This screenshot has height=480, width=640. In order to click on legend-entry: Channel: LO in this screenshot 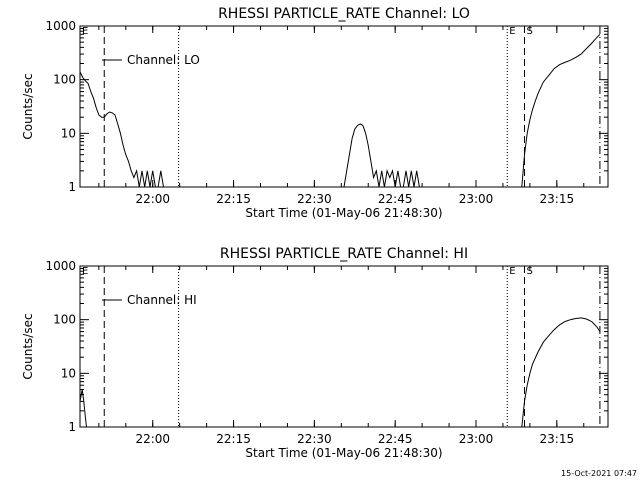, I will do `click(163, 60)`.